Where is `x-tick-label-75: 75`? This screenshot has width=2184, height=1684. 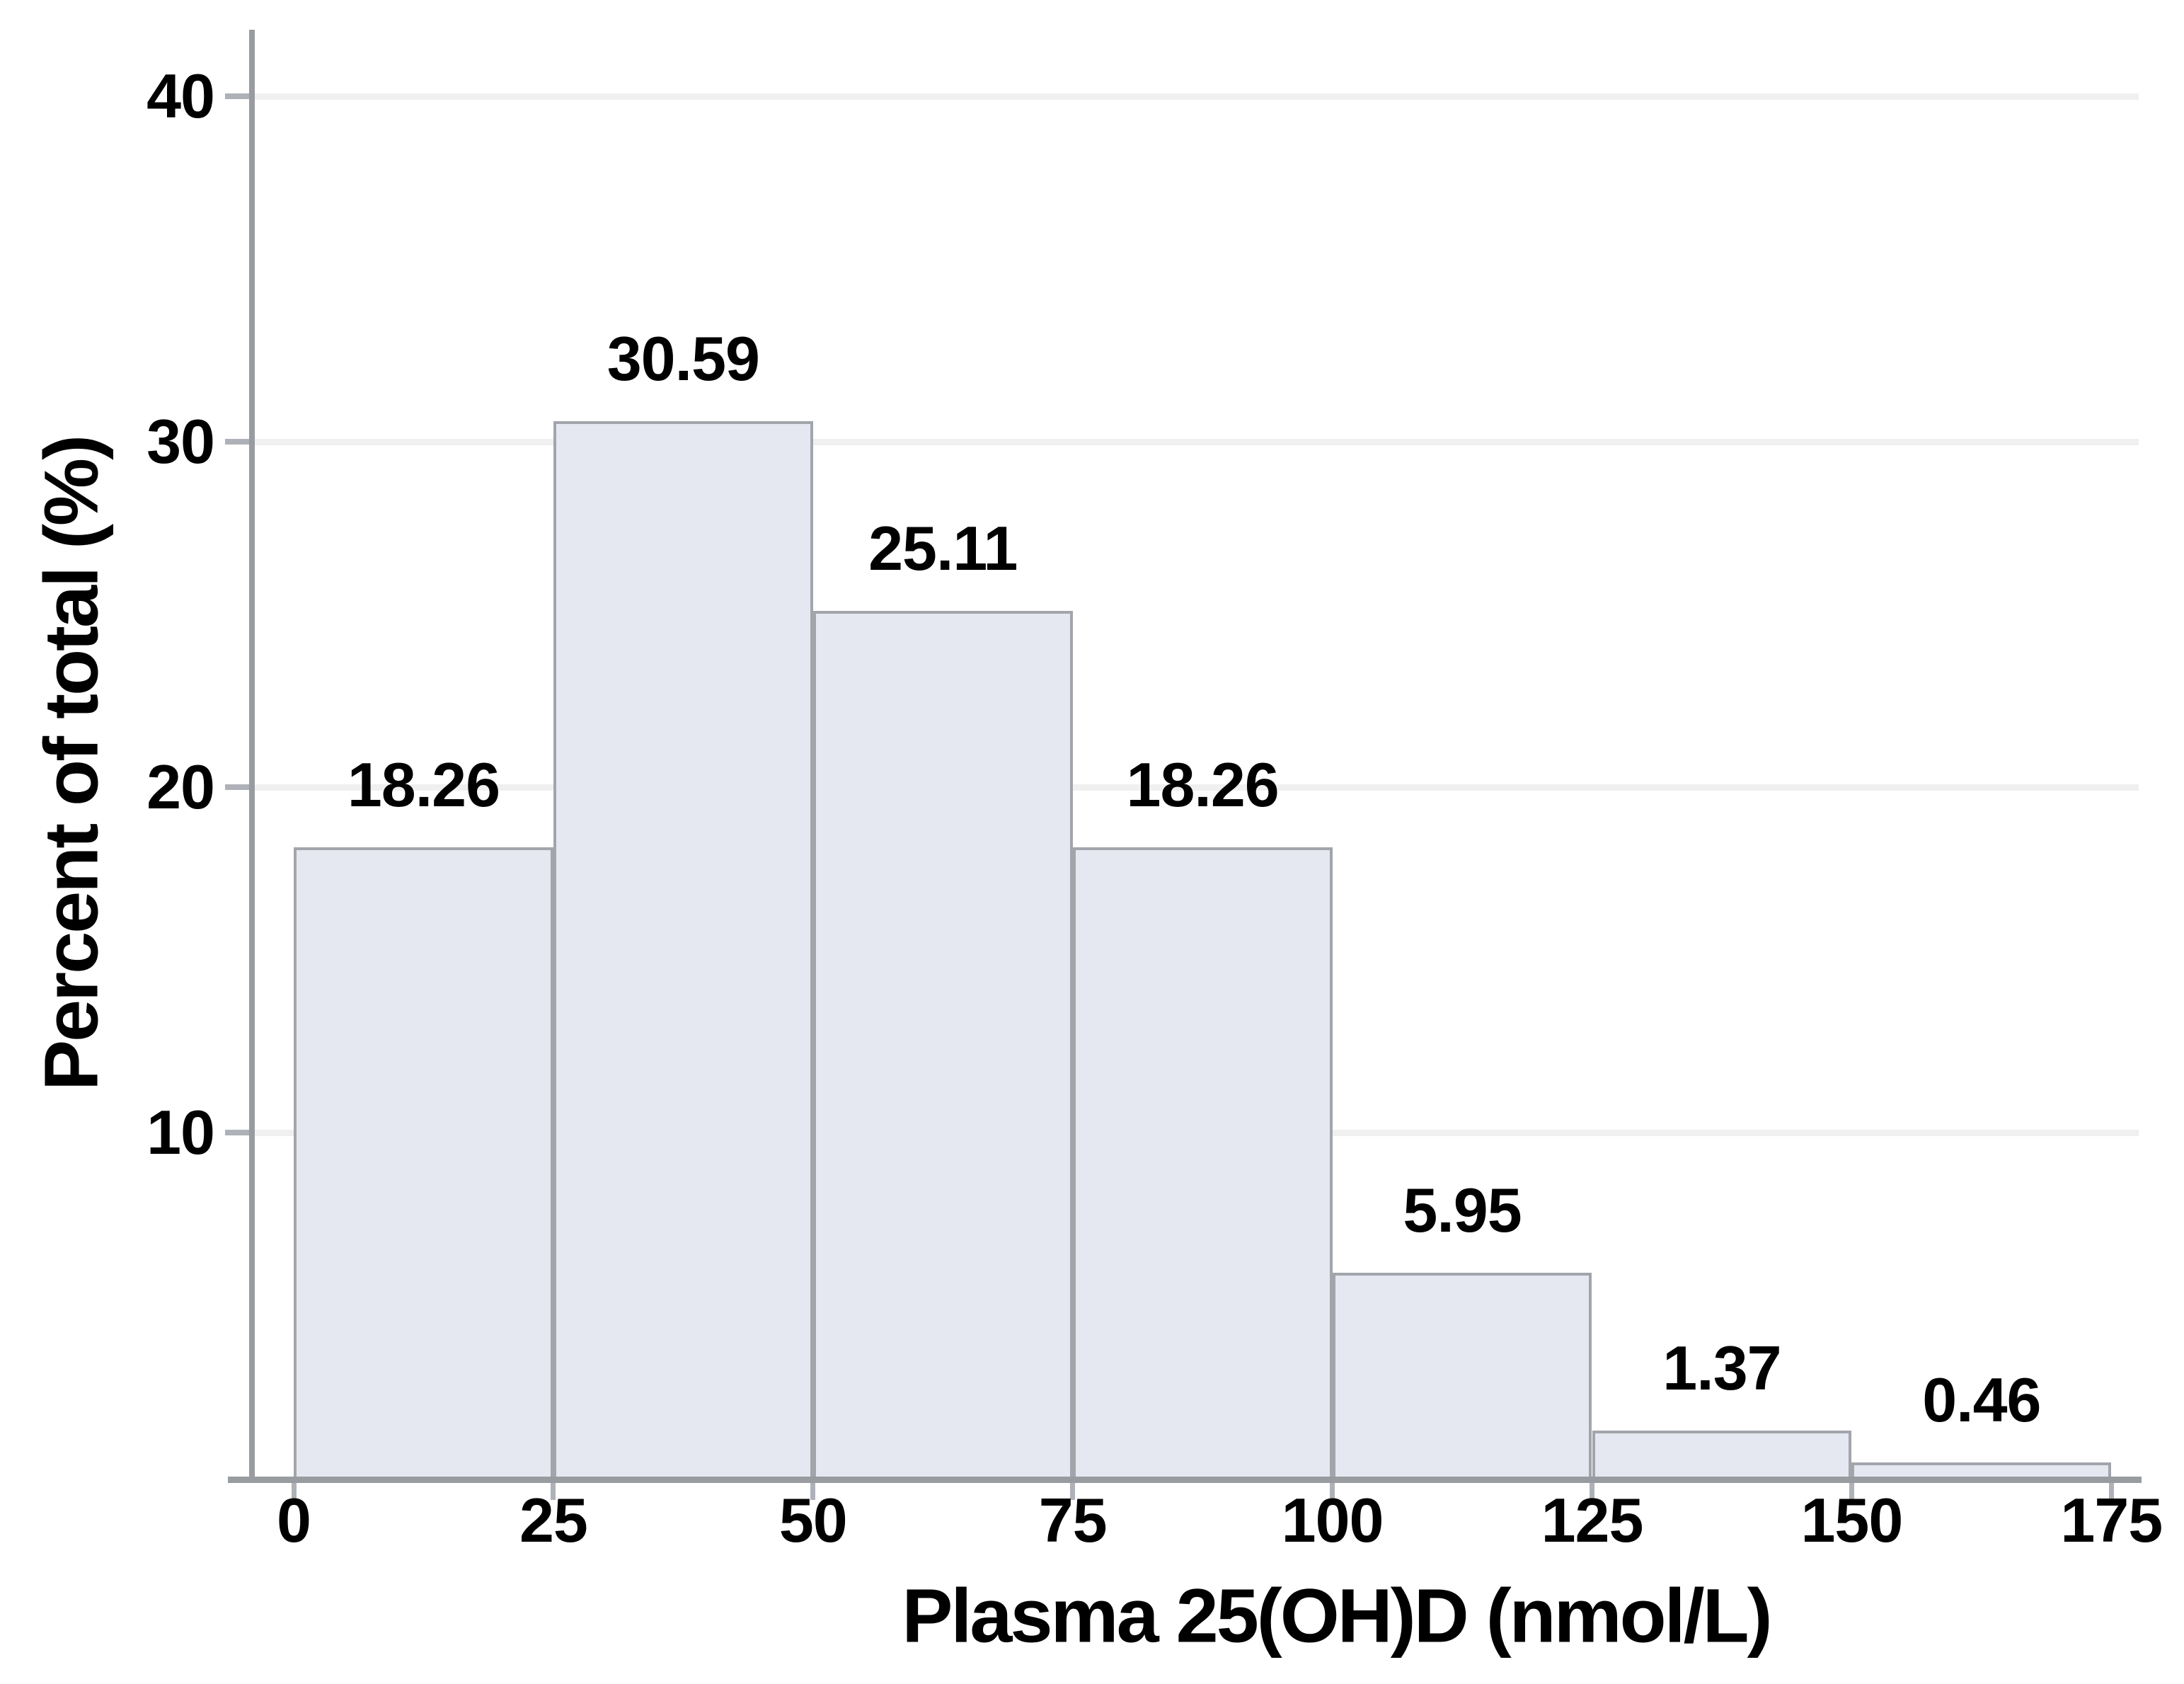
x-tick-label-75: 75 is located at coordinates (1073, 1520).